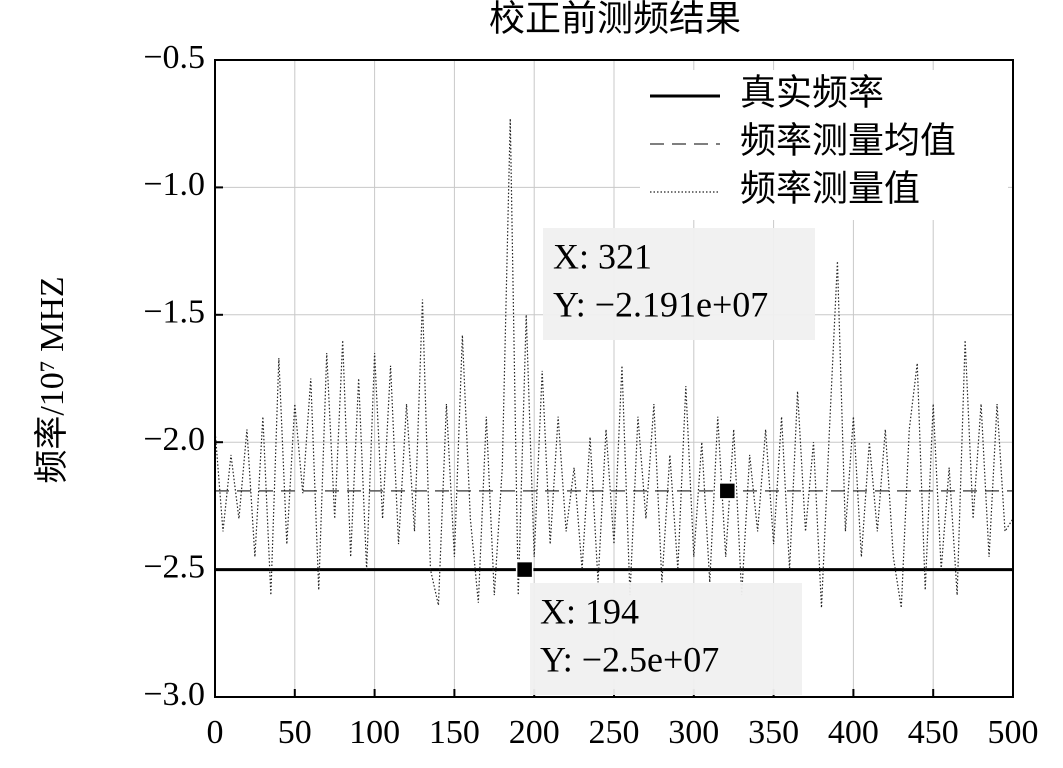  Describe the element at coordinates (589, 611) in the screenshot. I see `datatip-text: X: 194` at that location.